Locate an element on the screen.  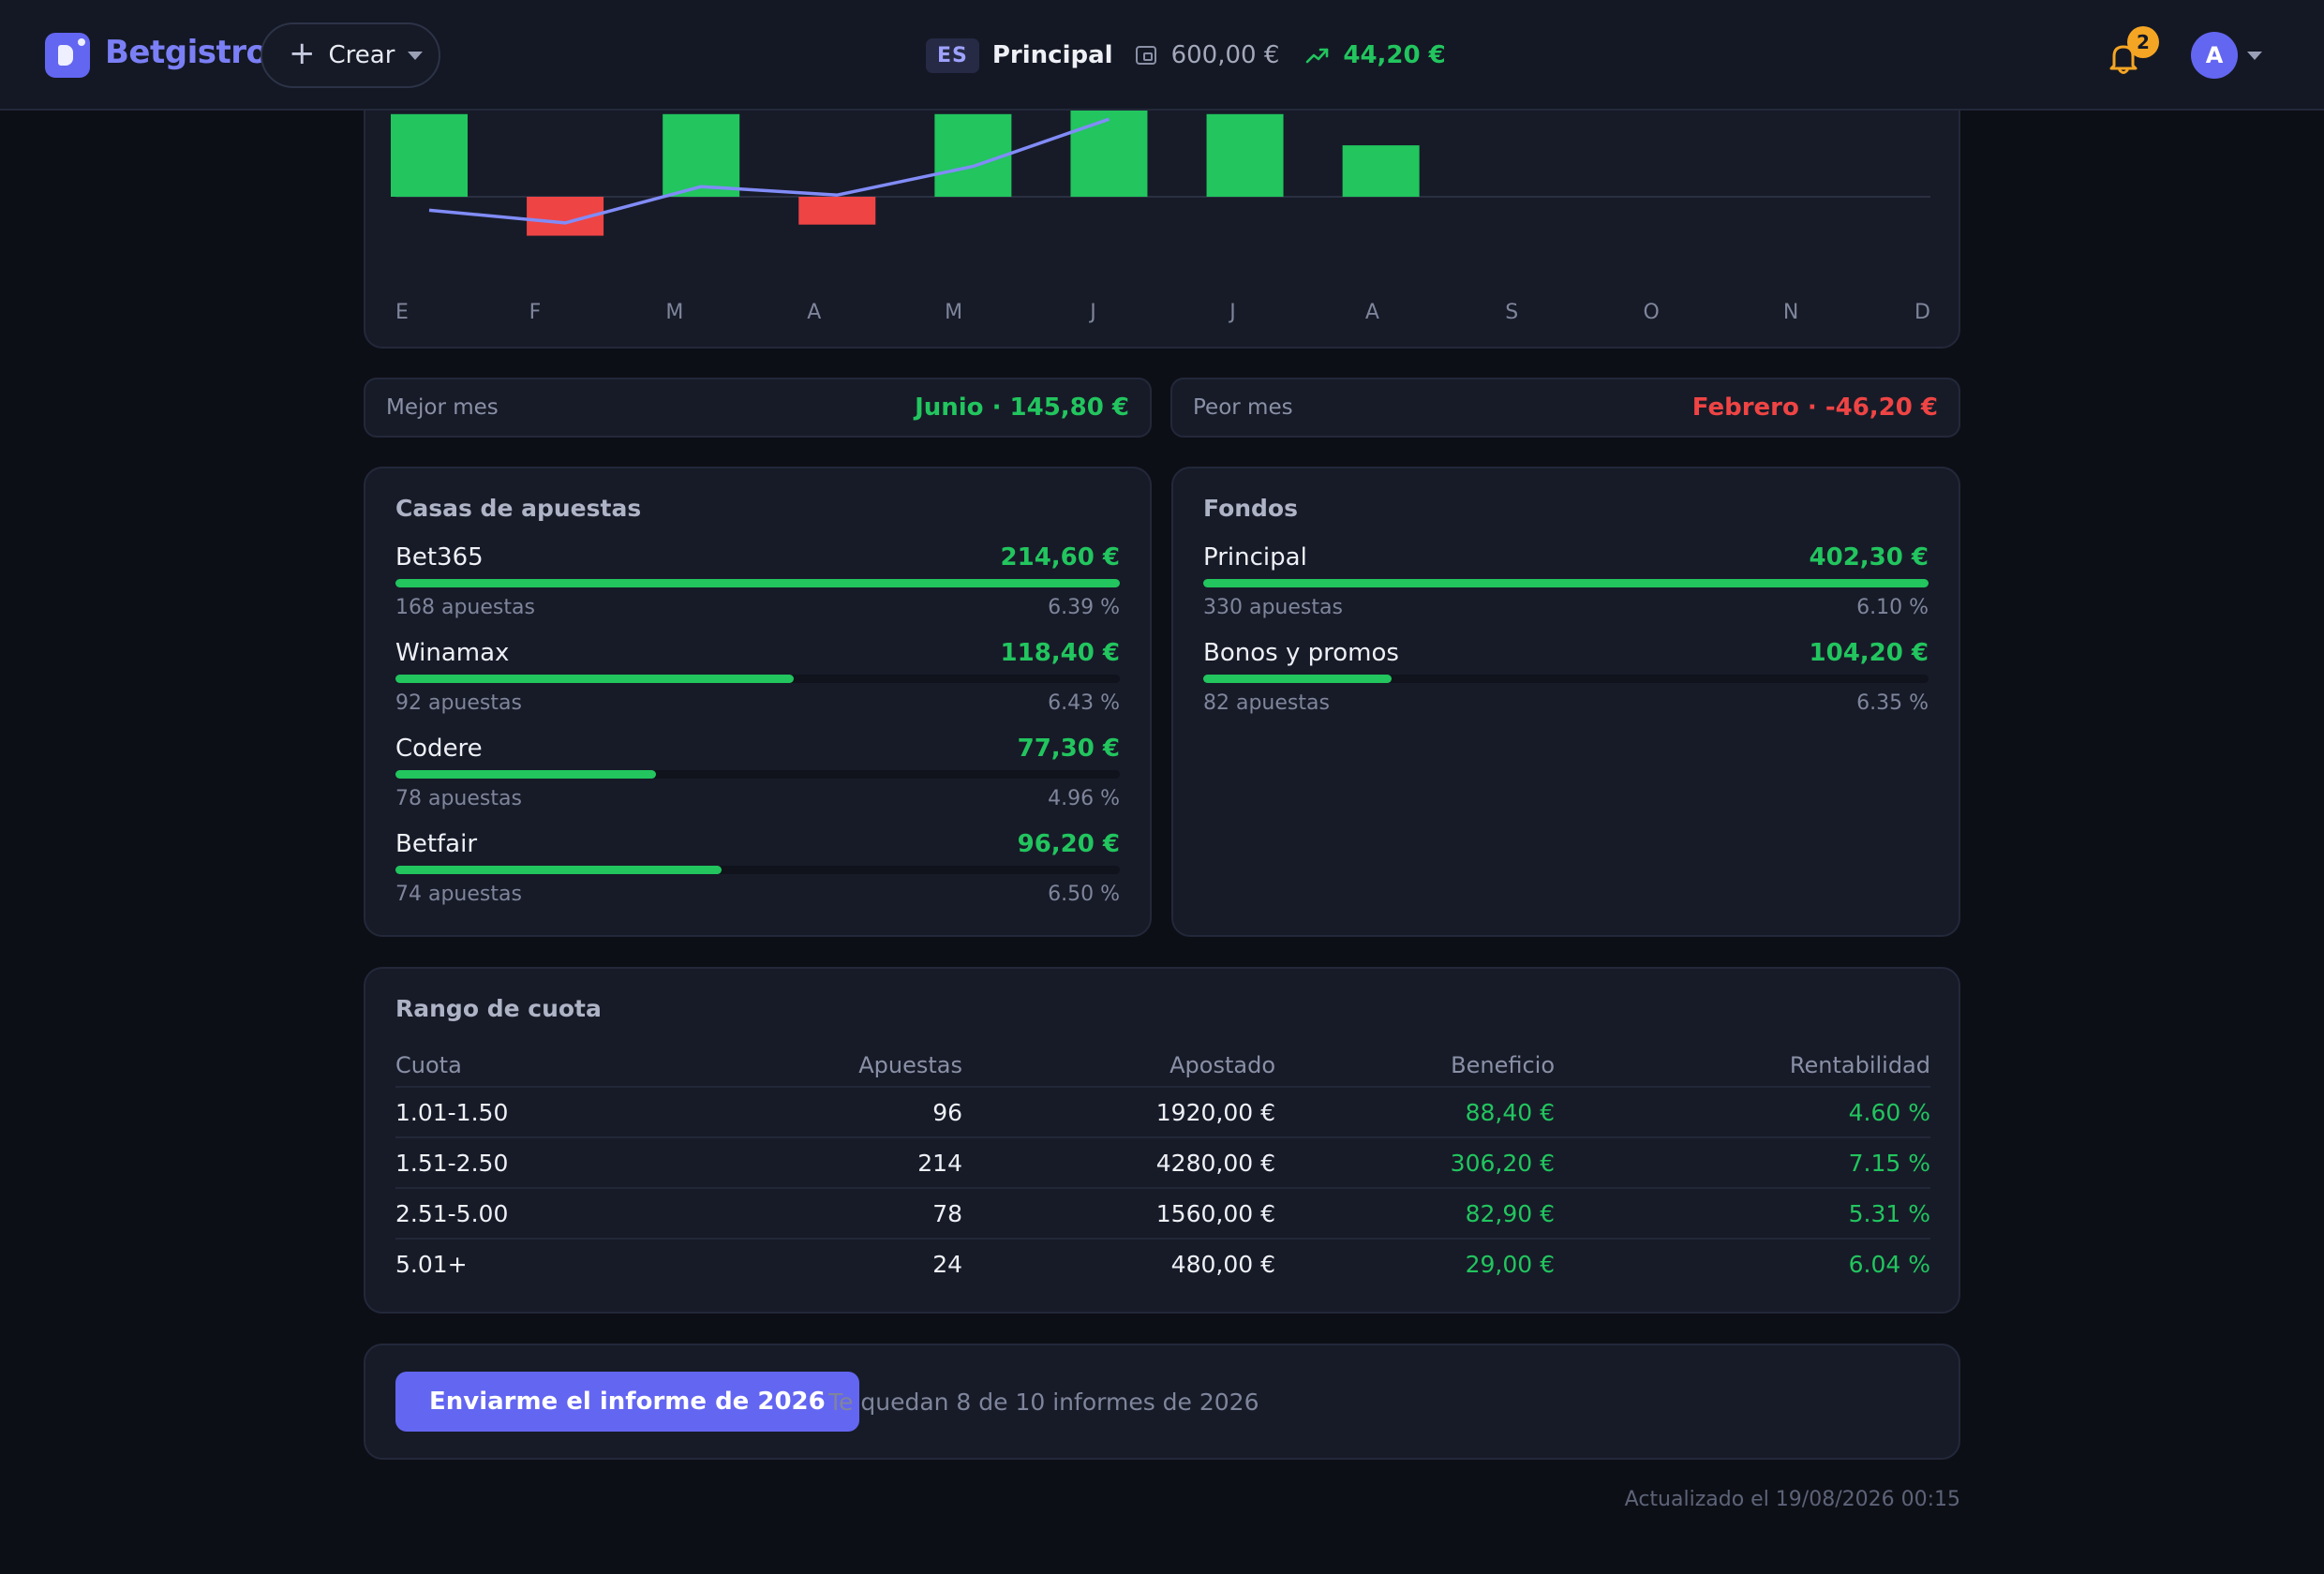
best-month-card: Mejor mes Junio · 145,80 € is located at coordinates (758, 408).